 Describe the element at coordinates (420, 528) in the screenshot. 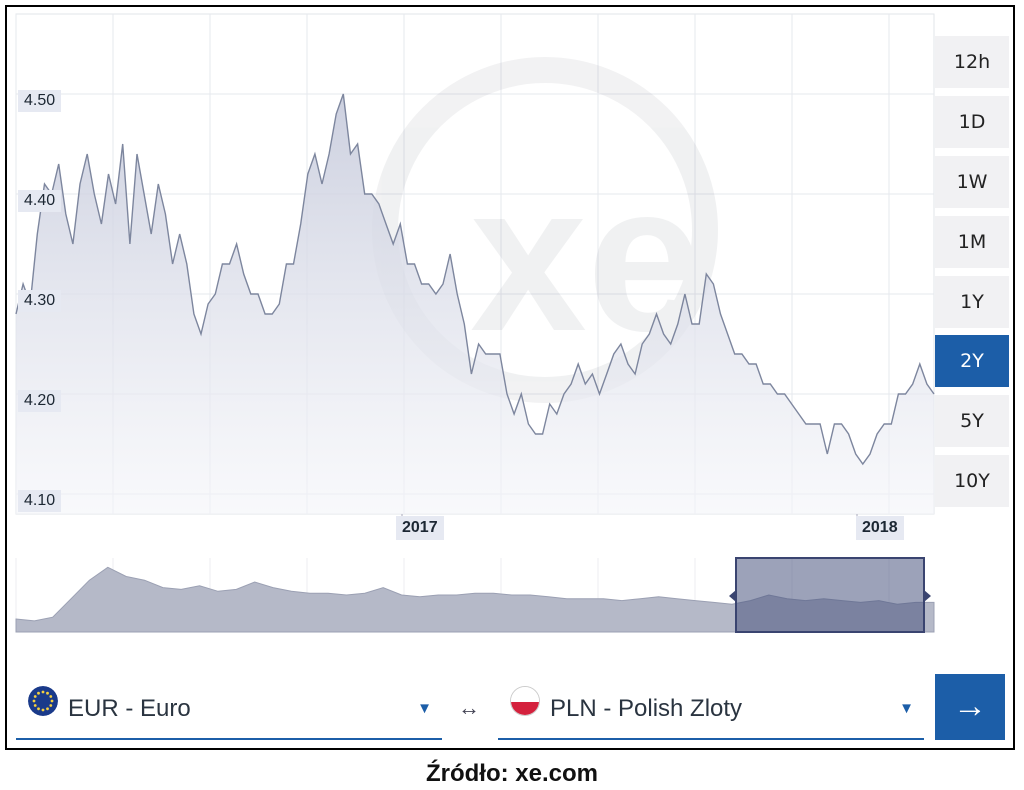

I see `x-tick-label: 2017` at that location.